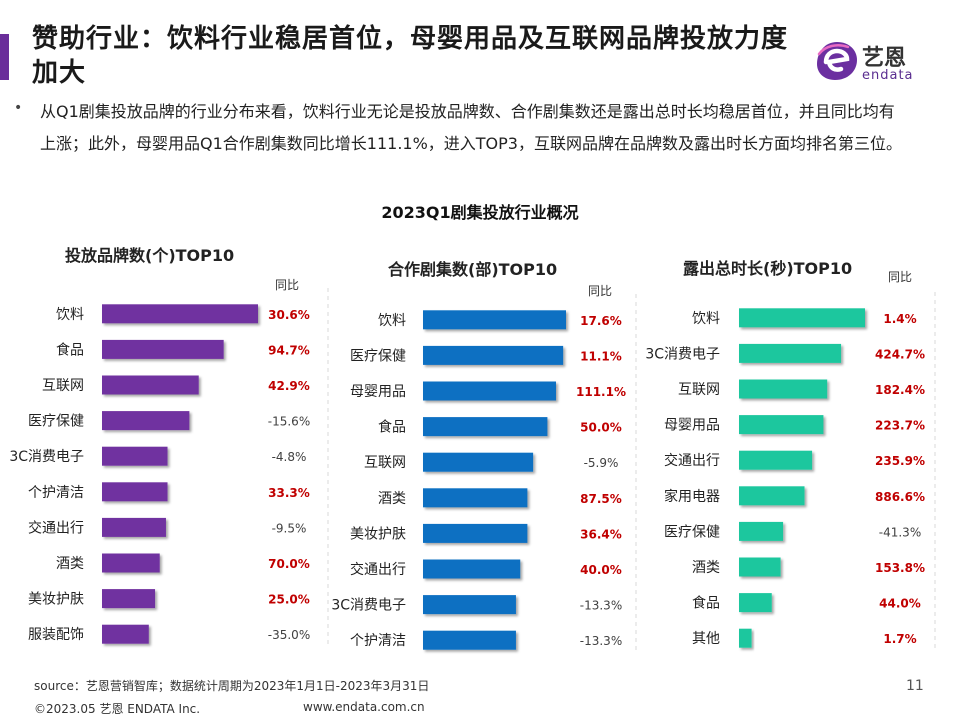 Image resolution: width=960 pixels, height=720 pixels. Describe the element at coordinates (601, 392) in the screenshot. I see `yoy-value: 111.1%` at that location.